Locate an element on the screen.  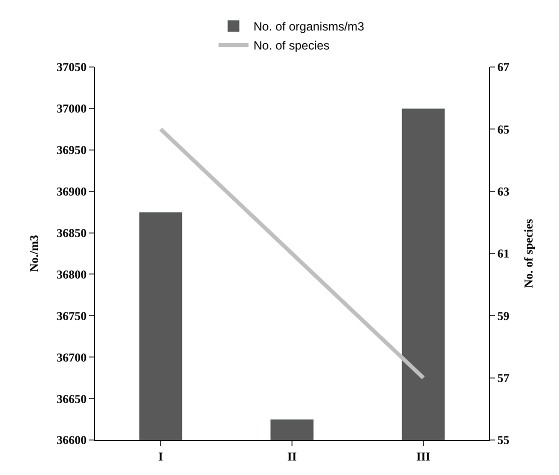
y-tick-label: 36850 is located at coordinates (71, 233).